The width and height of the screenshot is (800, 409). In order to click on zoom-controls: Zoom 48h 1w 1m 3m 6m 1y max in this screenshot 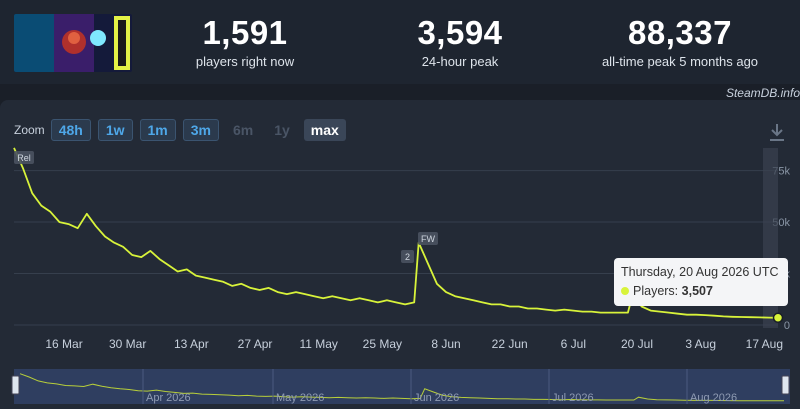, I will do `click(183, 130)`.